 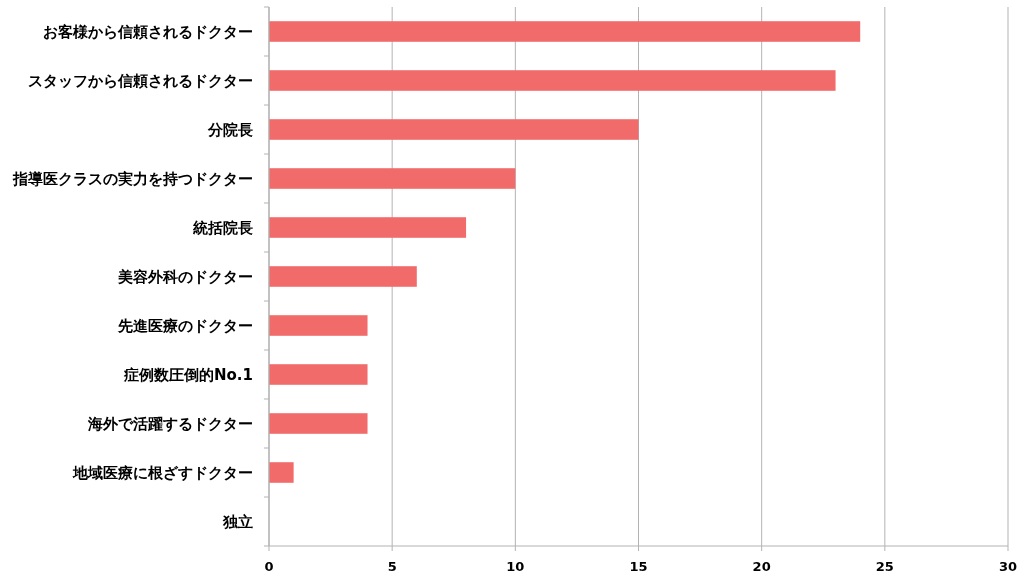 What do you see at coordinates (188, 374) in the screenshot?
I see `category-label: 症例数圧倒的No.1` at bounding box center [188, 374].